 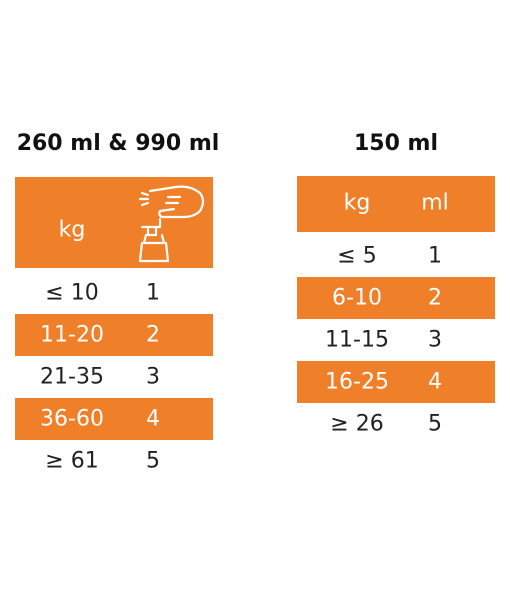 What do you see at coordinates (72, 377) in the screenshot?
I see `table-cell: 21-35` at bounding box center [72, 377].